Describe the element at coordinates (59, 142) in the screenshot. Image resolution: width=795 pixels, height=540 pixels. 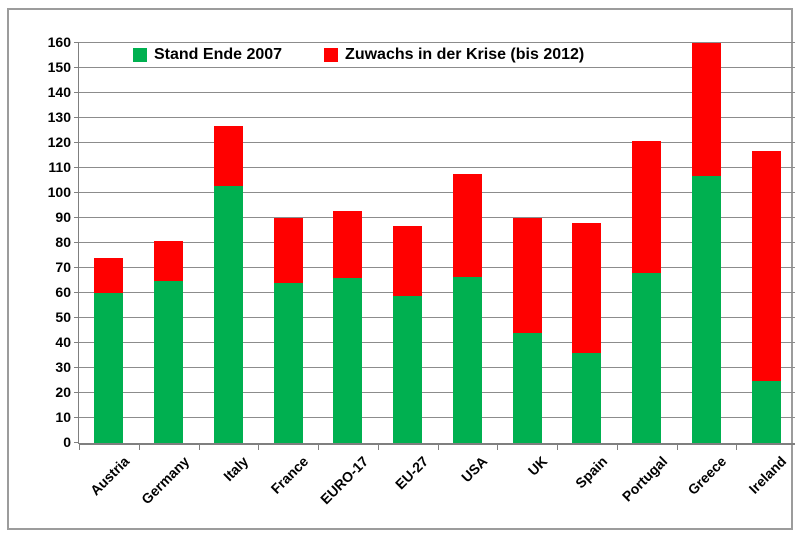
I see `y-axis-label-120: 120` at that location.